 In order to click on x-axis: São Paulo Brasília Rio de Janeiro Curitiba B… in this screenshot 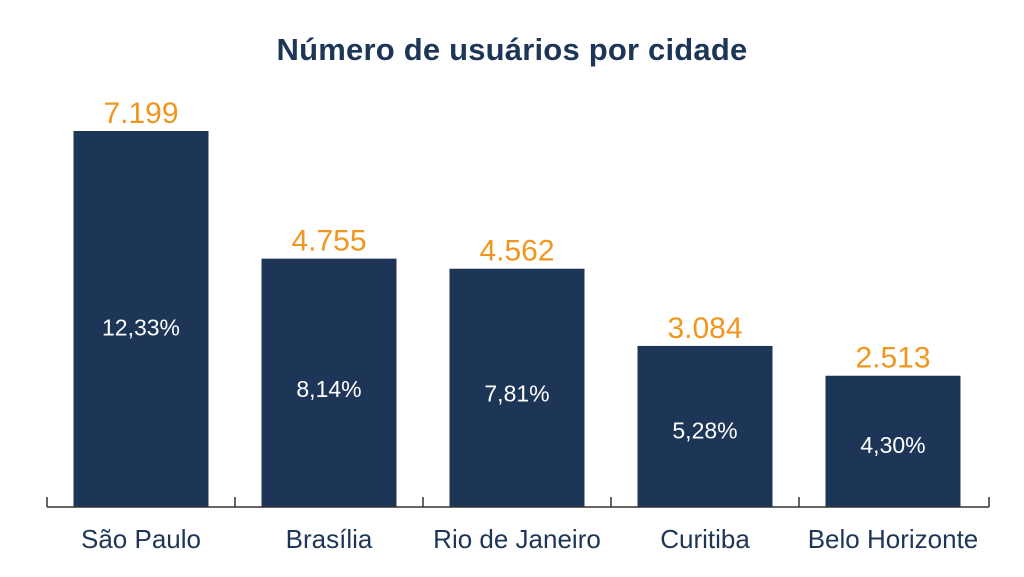, I will do `click(518, 525)`.